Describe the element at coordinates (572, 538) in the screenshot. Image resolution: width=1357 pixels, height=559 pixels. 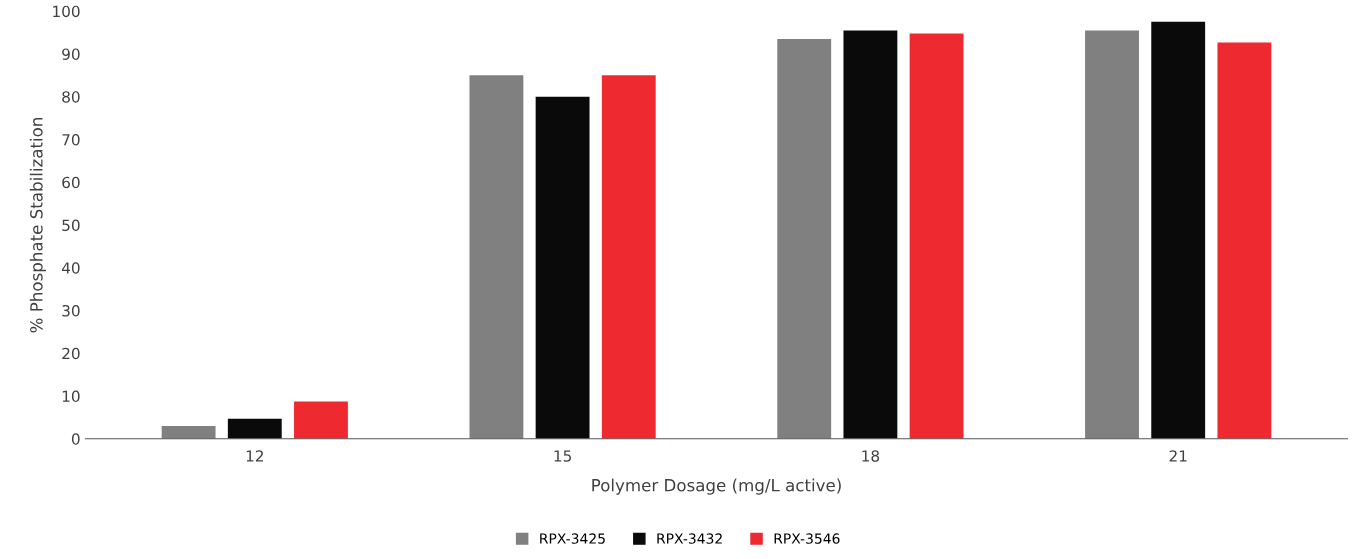
I see `legend-label: RPX-3425` at that location.